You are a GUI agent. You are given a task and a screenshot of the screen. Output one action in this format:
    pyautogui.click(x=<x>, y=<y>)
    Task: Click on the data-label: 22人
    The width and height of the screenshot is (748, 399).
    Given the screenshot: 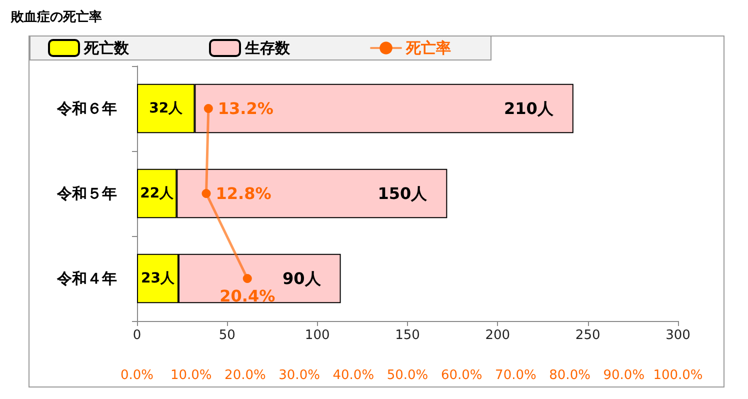 What is the action you would take?
    pyautogui.click(x=157, y=194)
    